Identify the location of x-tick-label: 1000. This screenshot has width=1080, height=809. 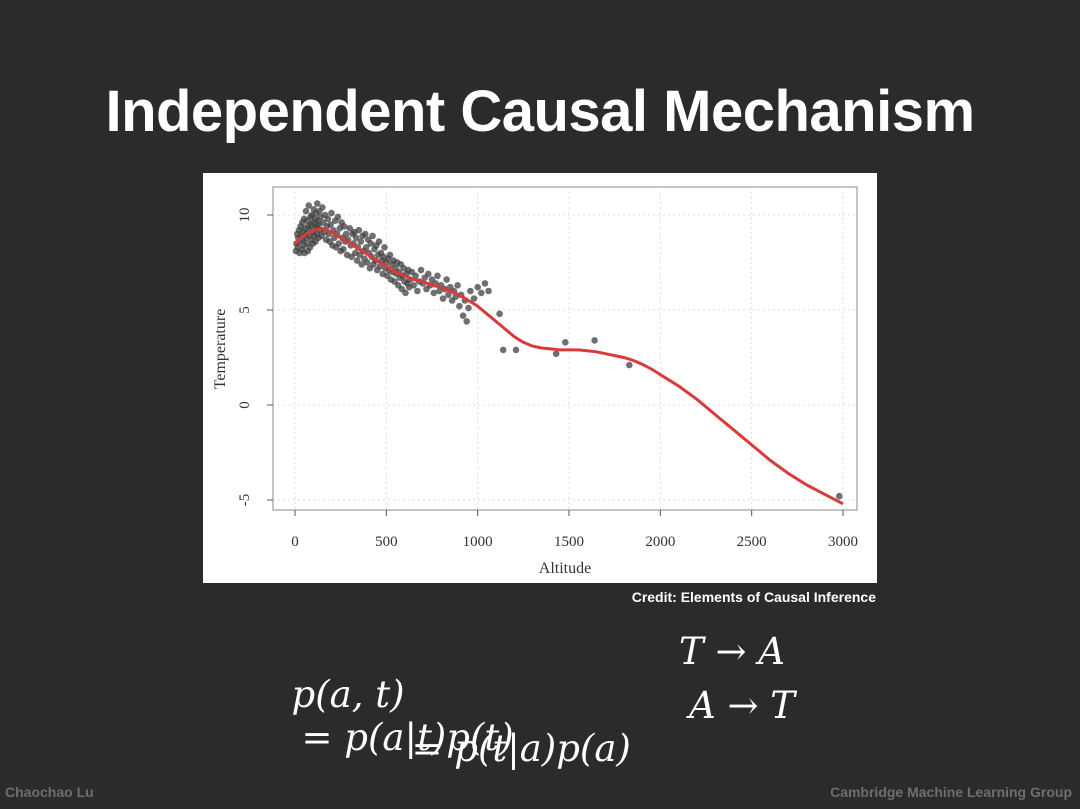
(478, 542).